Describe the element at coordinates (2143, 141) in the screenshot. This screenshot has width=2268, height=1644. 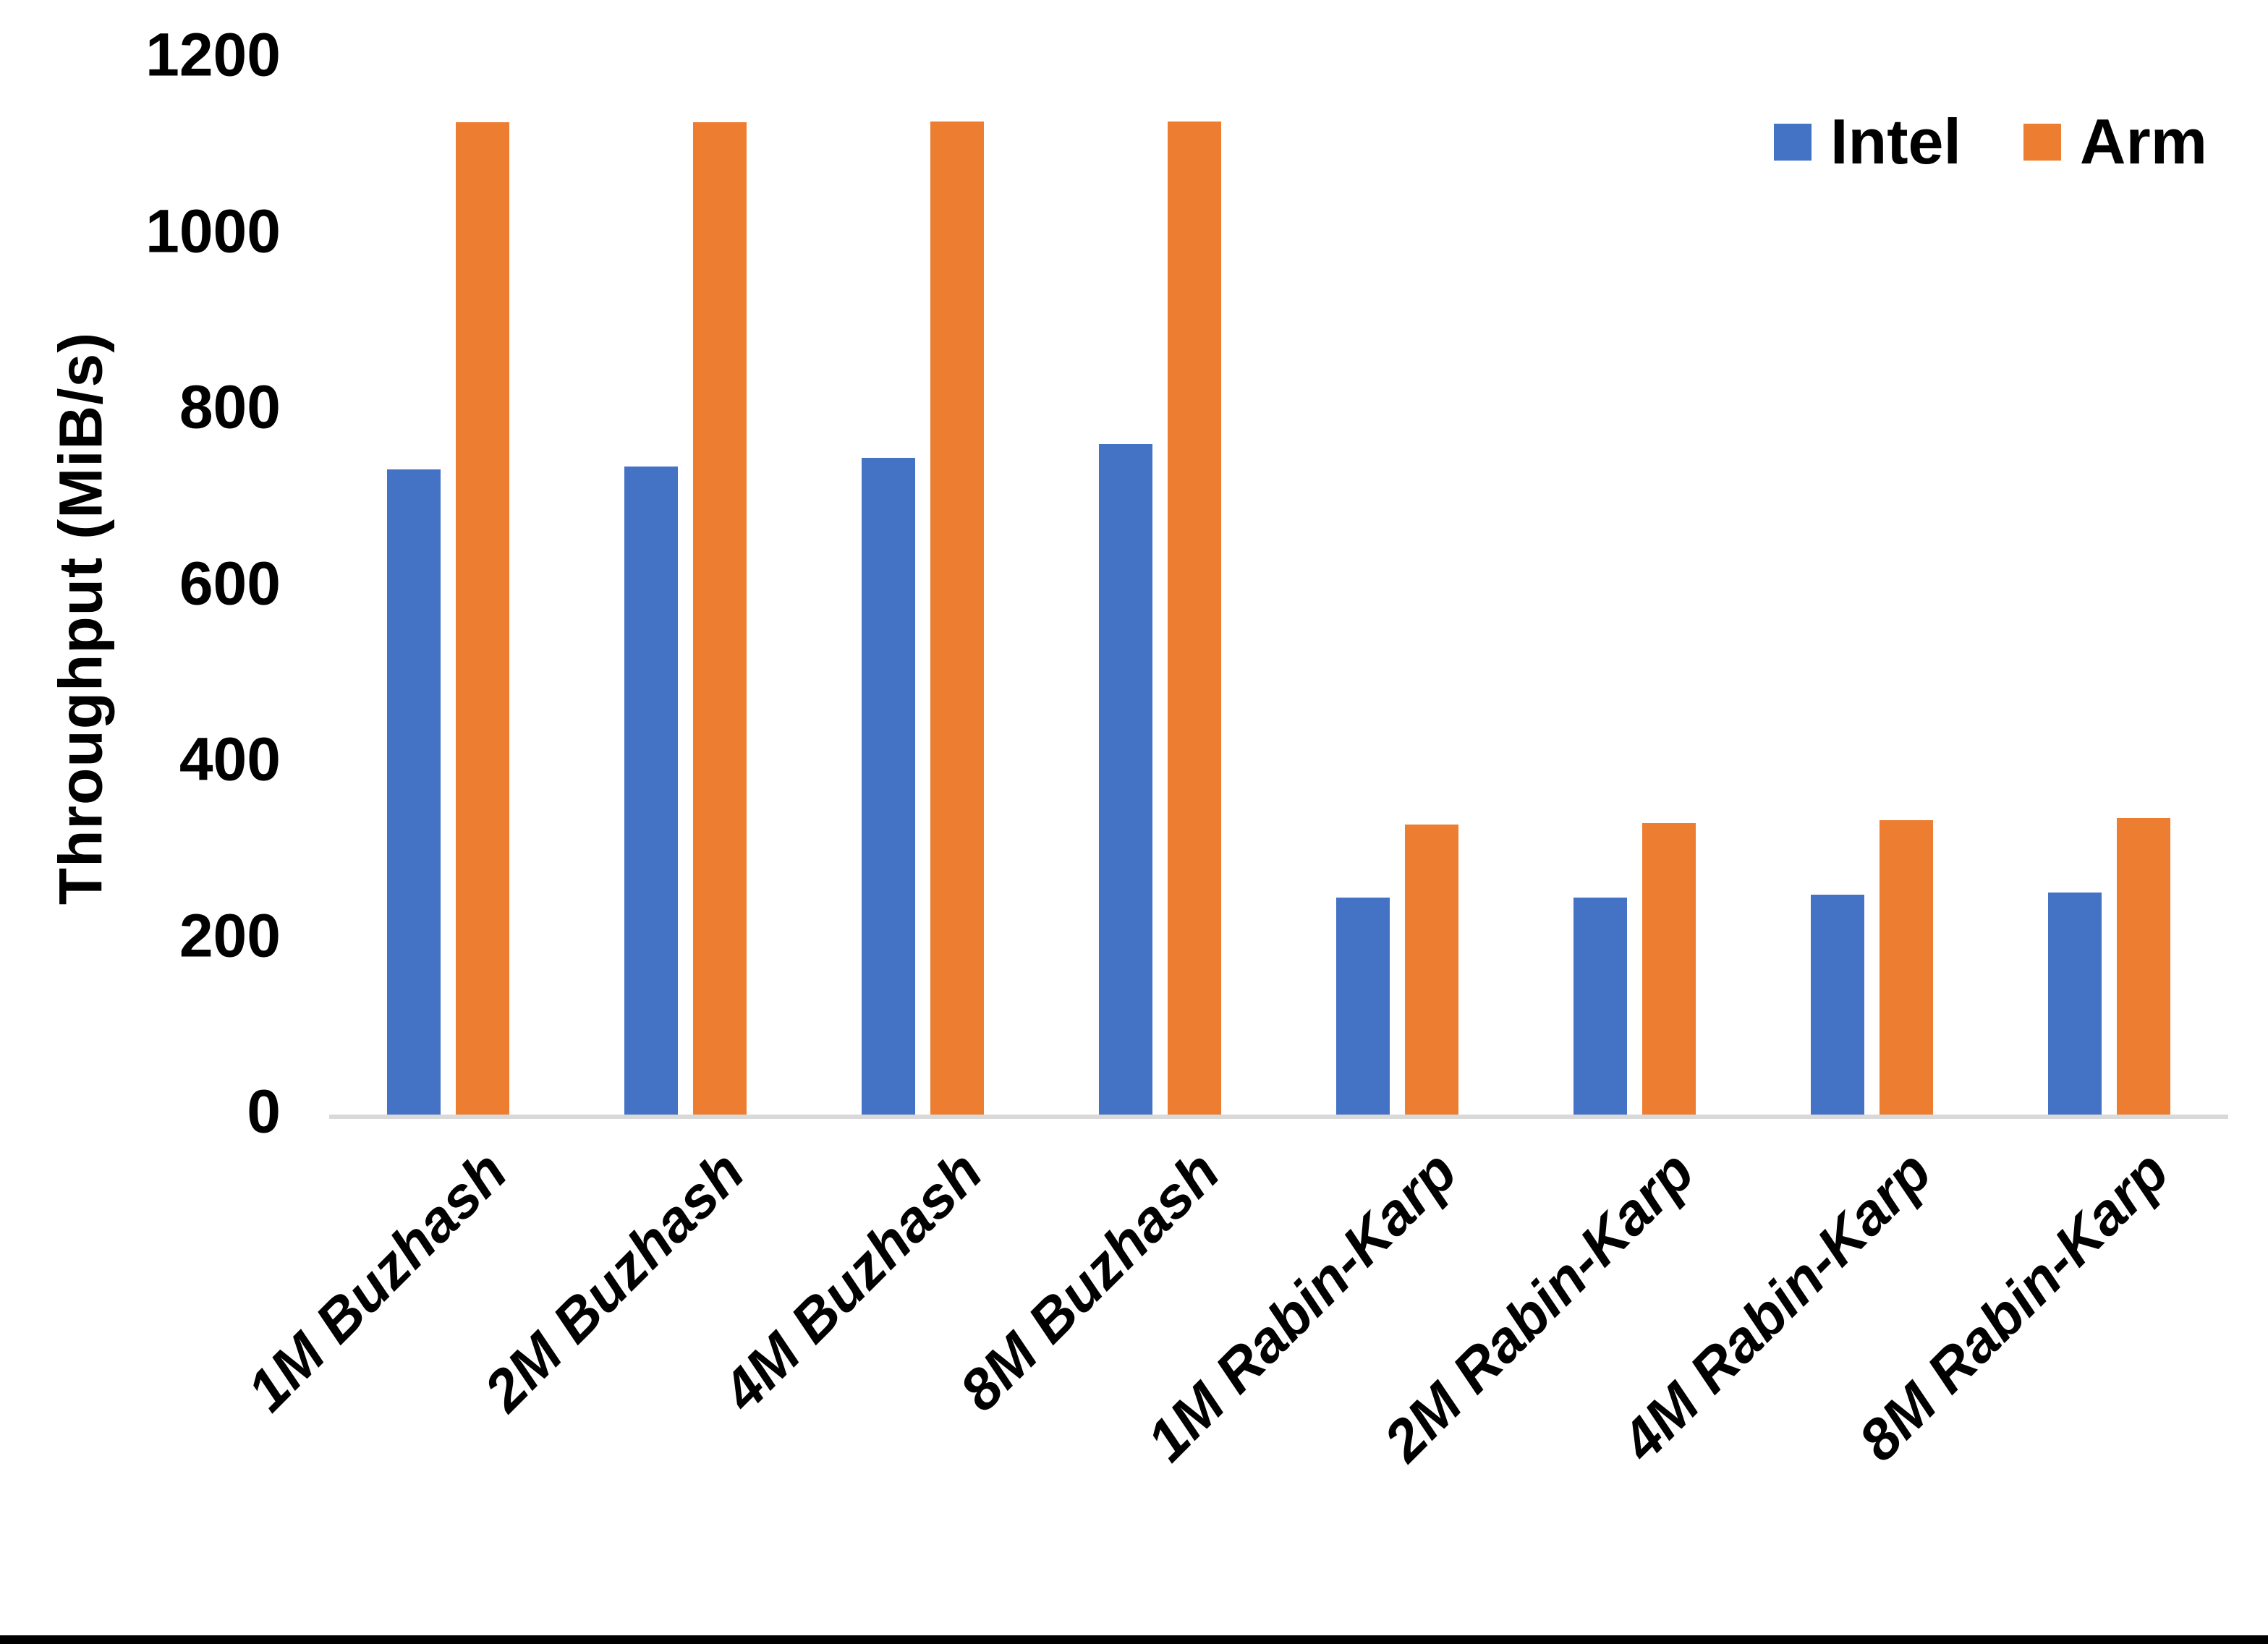
I see `legend-label-arm: Arm` at that location.